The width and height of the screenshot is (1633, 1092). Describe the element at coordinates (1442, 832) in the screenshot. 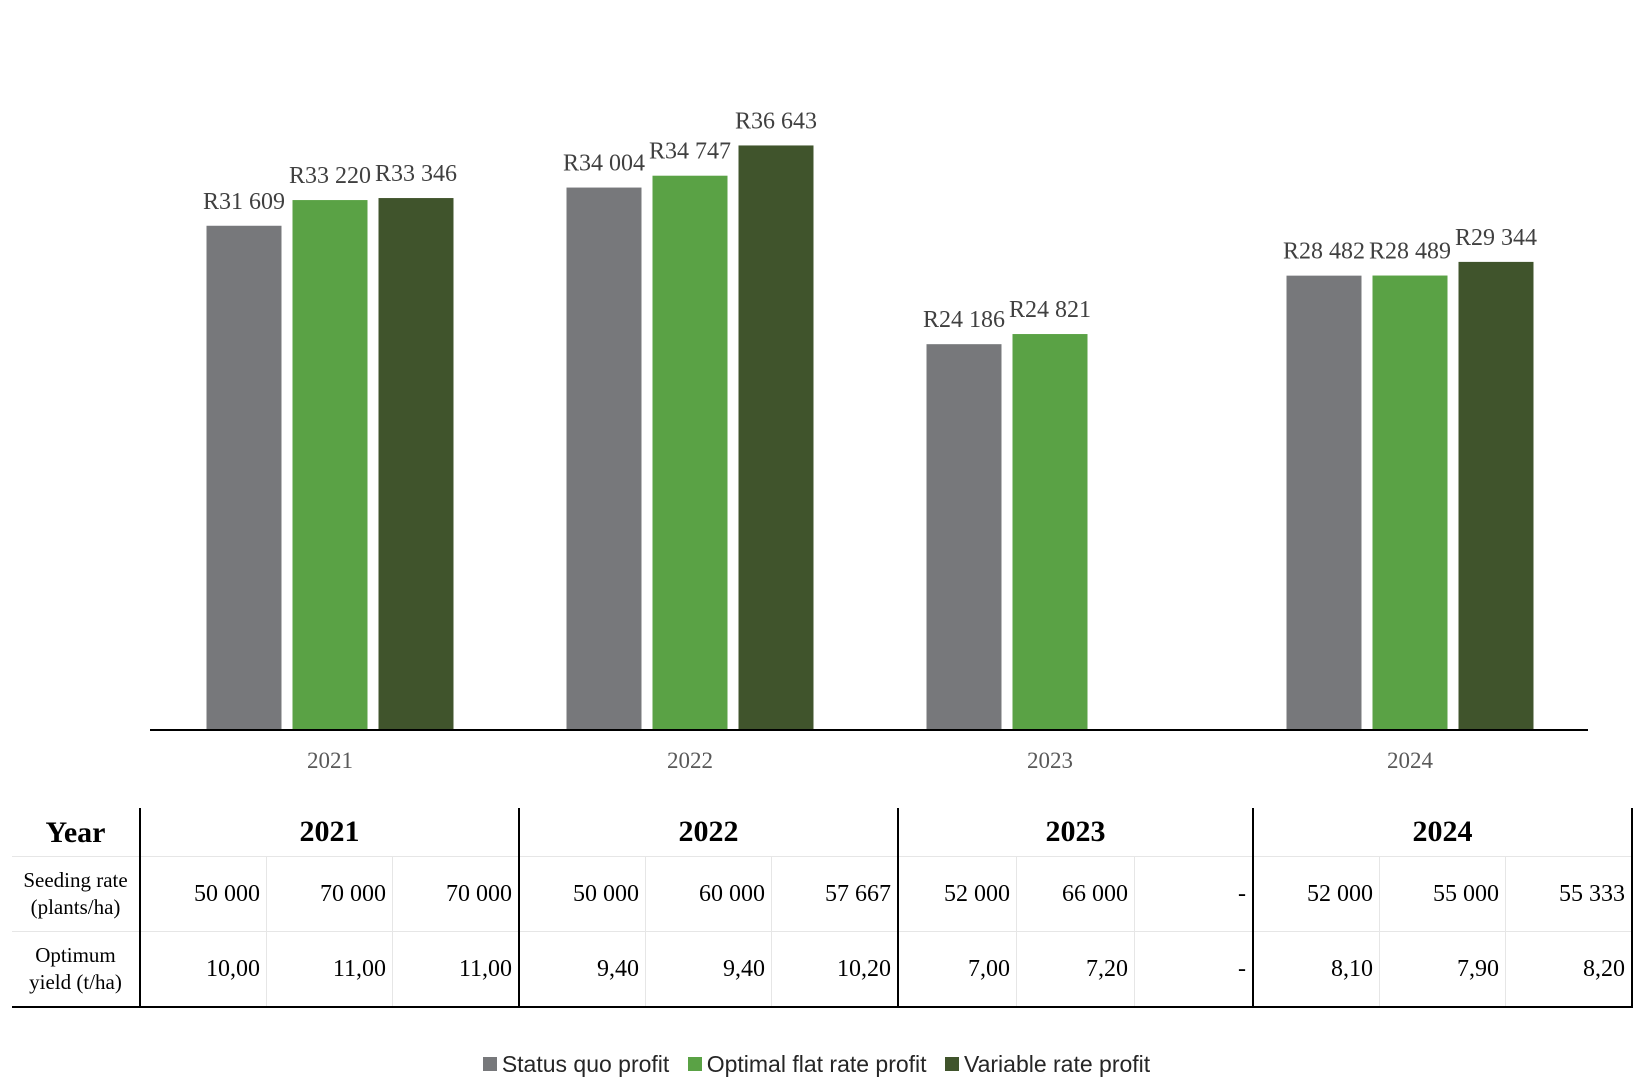

I see `table-year-2024: 2024` at that location.